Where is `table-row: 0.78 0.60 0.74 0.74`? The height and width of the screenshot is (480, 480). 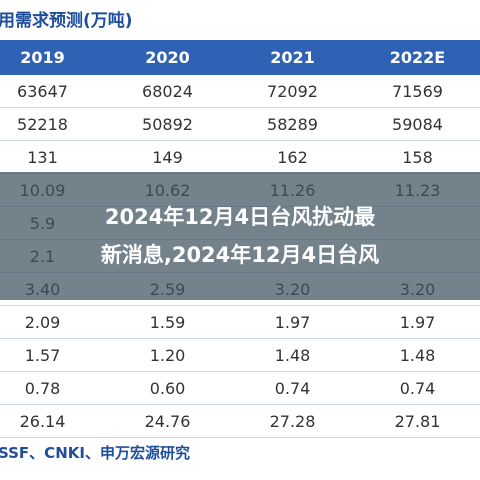 table-row: 0.78 0.60 0.74 0.74 is located at coordinates (240, 388).